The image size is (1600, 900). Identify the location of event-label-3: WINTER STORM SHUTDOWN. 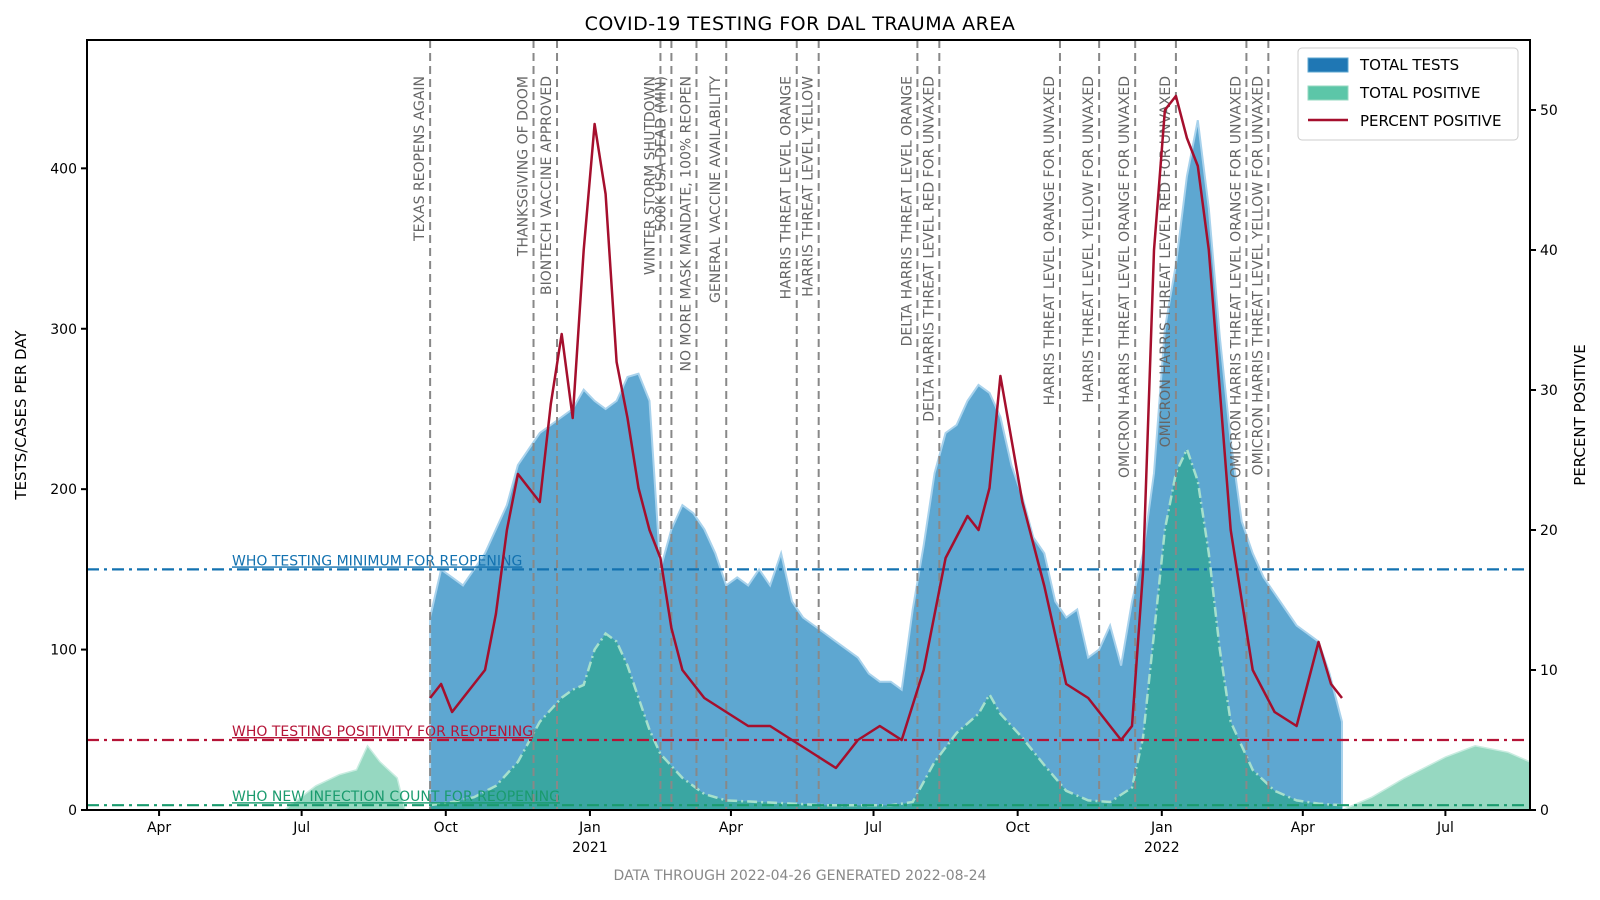
(650, 175).